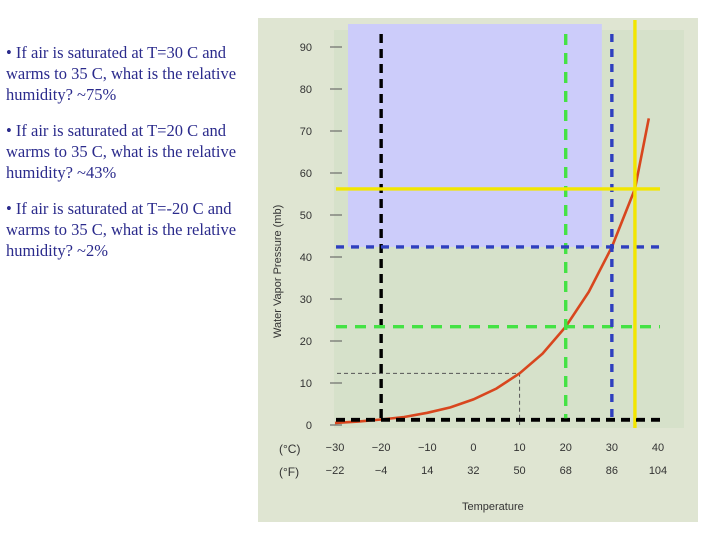 This screenshot has width=720, height=540. What do you see at coordinates (335, 471) in the screenshot?
I see `x-tick-label-fahrenheit: −22` at bounding box center [335, 471].